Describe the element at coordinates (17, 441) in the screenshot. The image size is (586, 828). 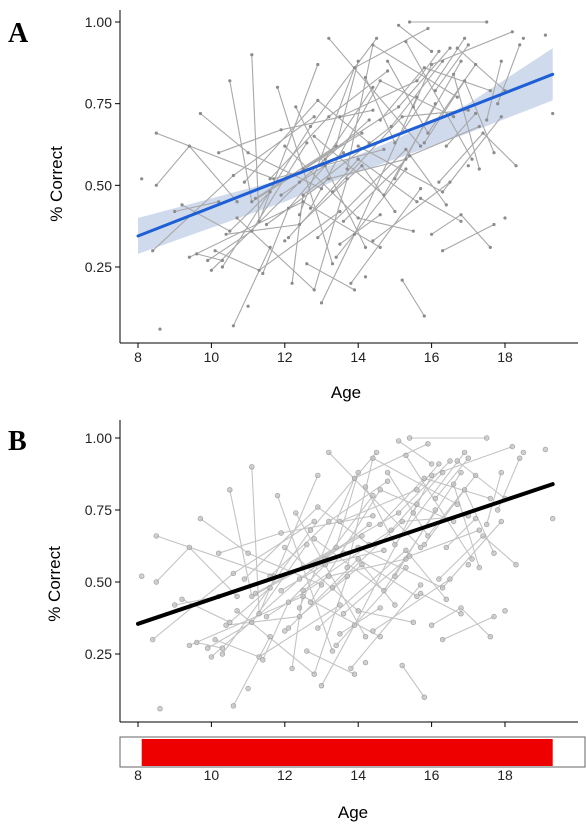
I see `panel-b-label: B` at that location.